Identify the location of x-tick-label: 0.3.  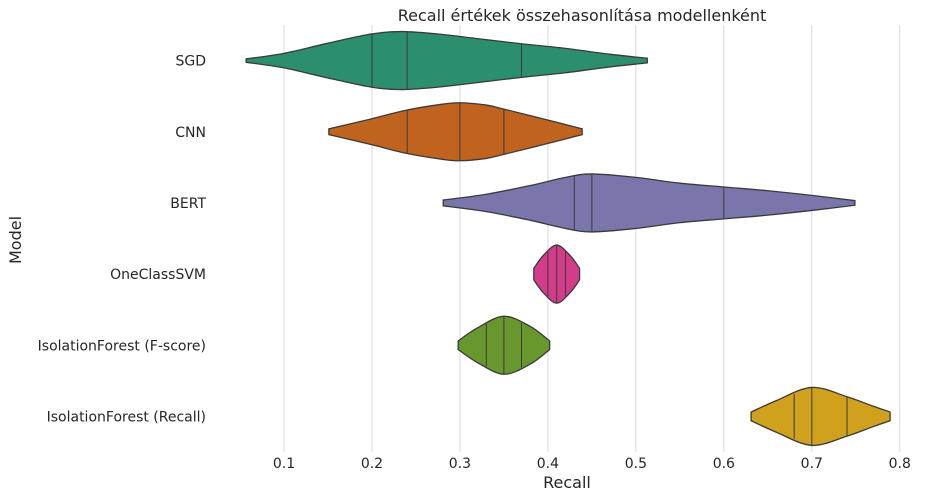
(460, 464).